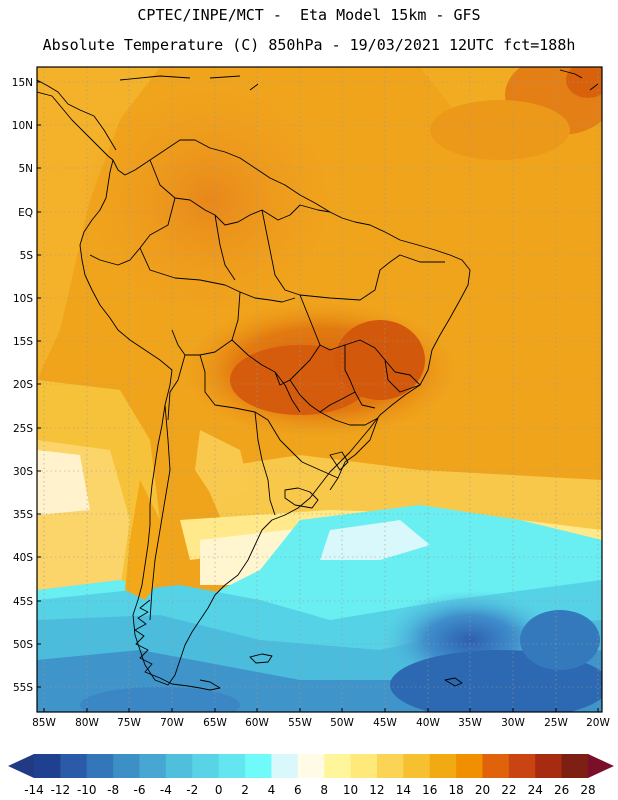  I want to click on colorbar-label: 26, so click(561, 790).